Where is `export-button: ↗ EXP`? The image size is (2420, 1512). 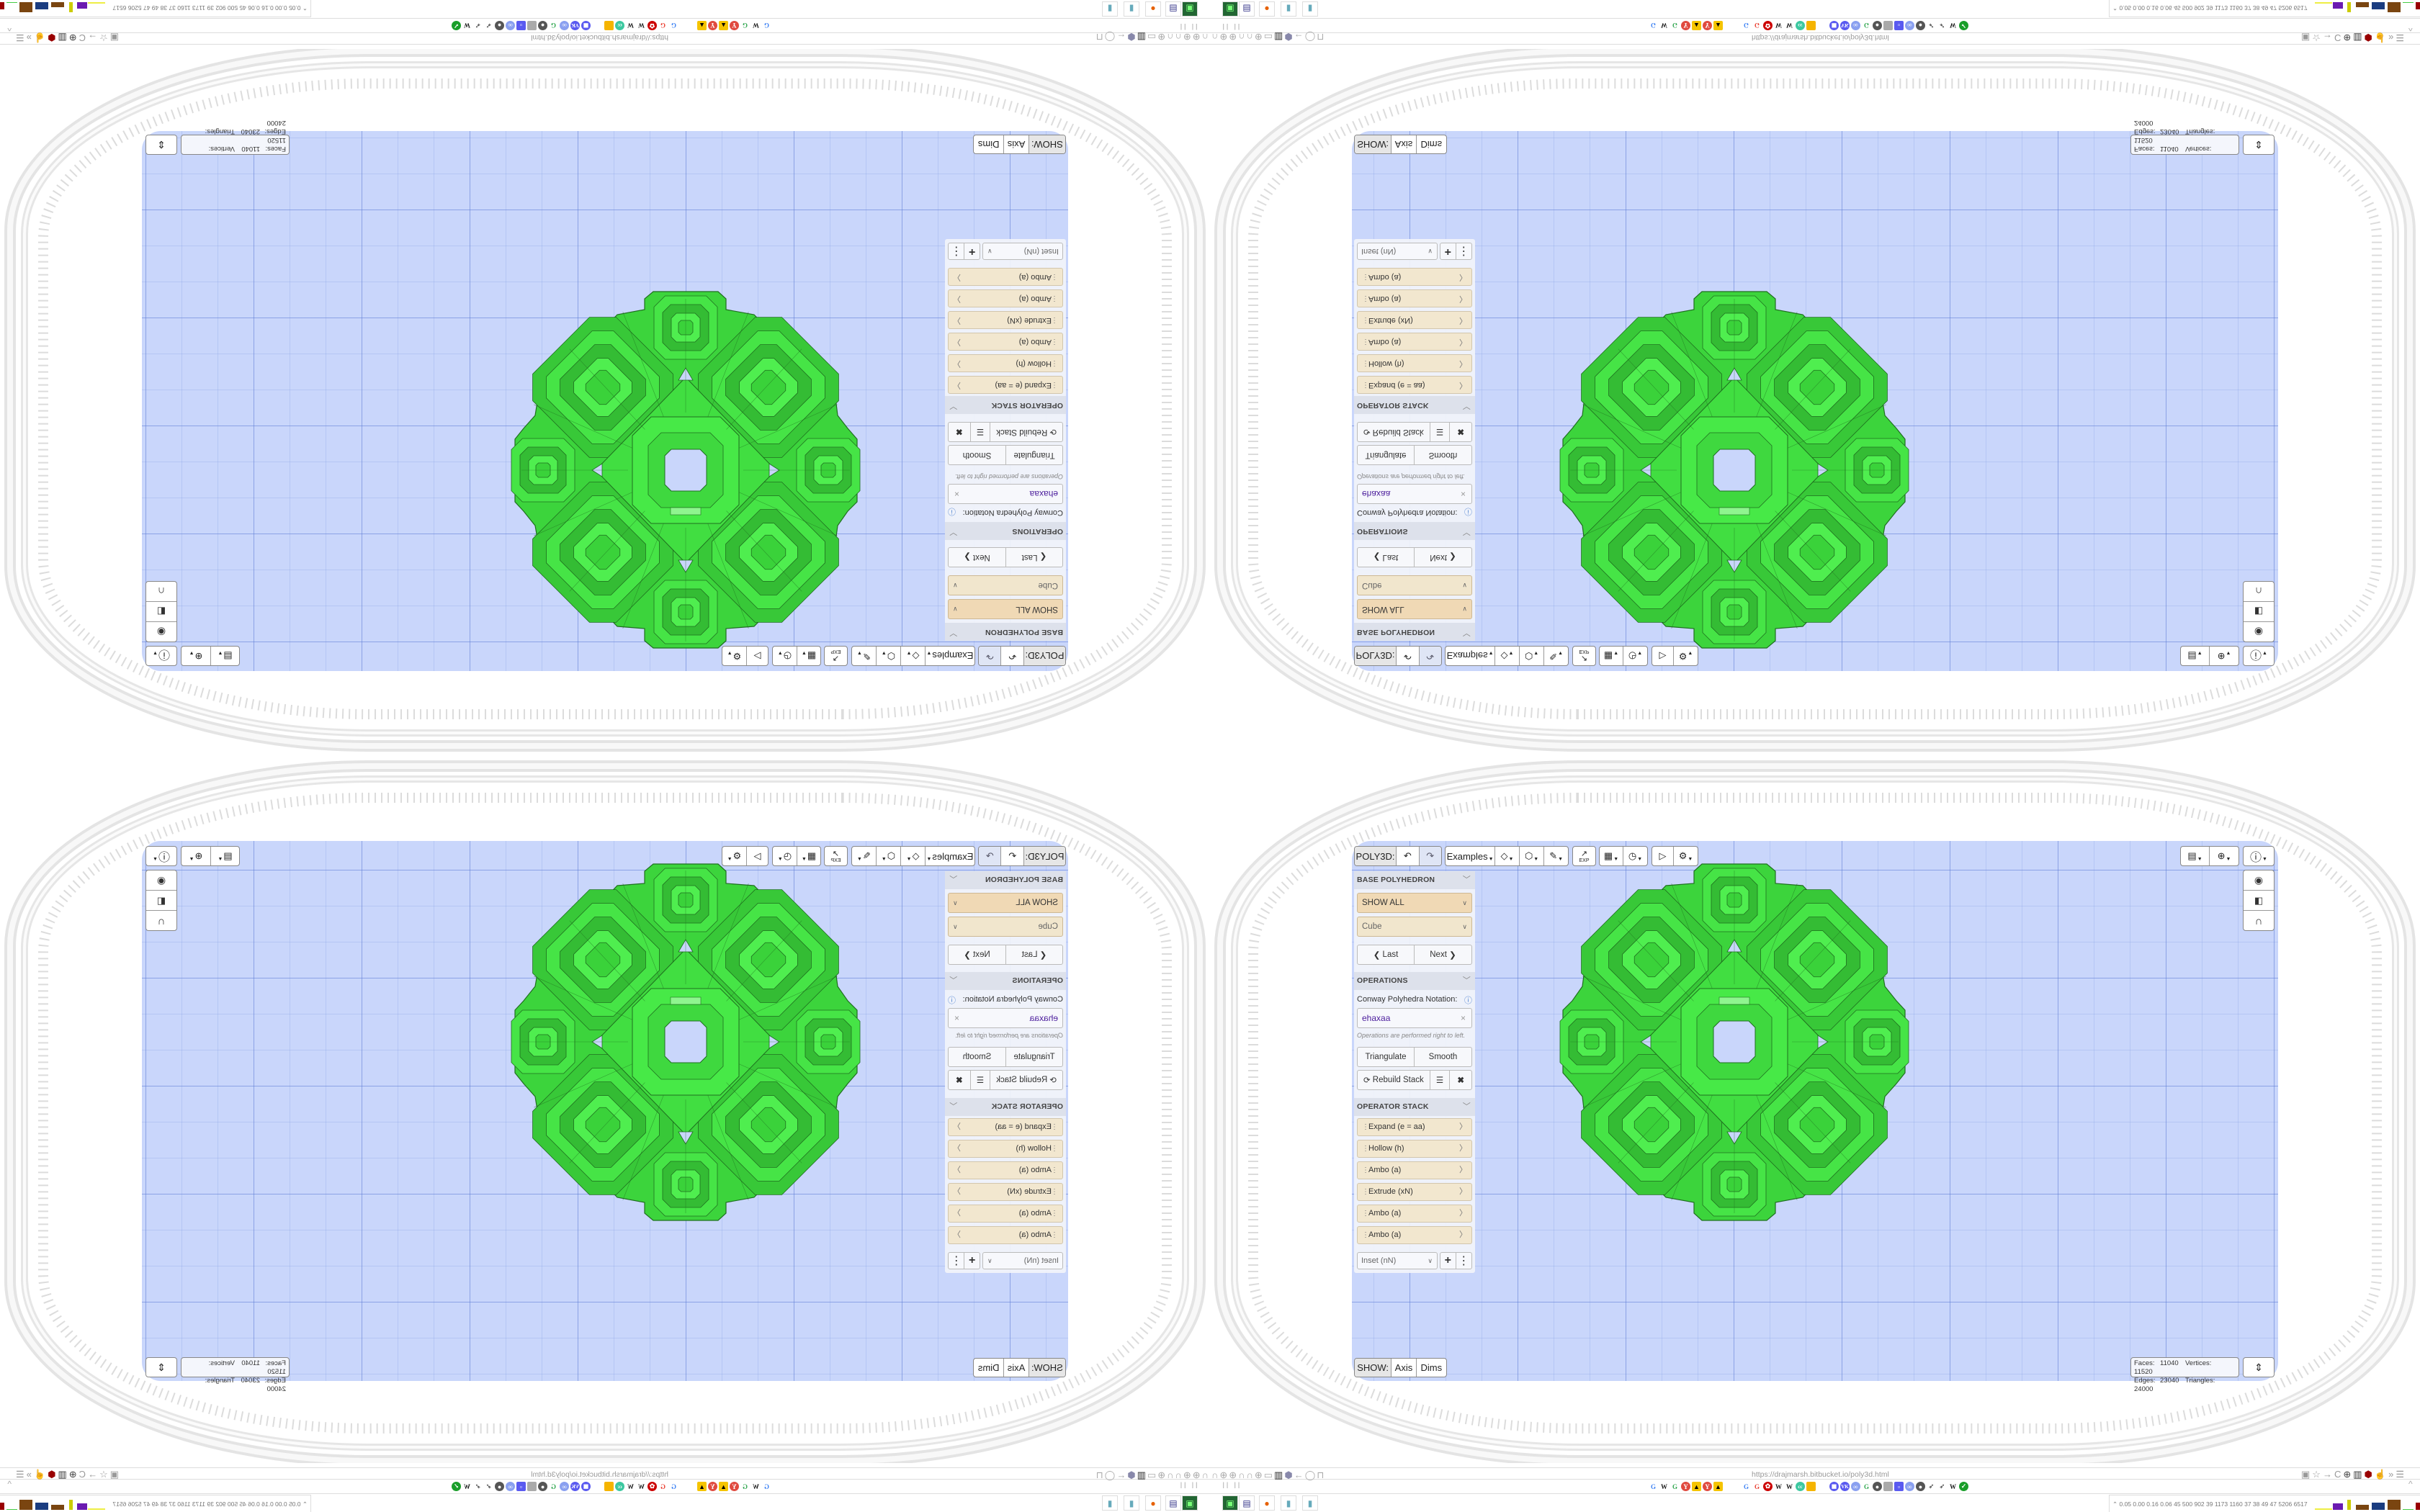 export-button: ↗ EXP is located at coordinates (836, 656).